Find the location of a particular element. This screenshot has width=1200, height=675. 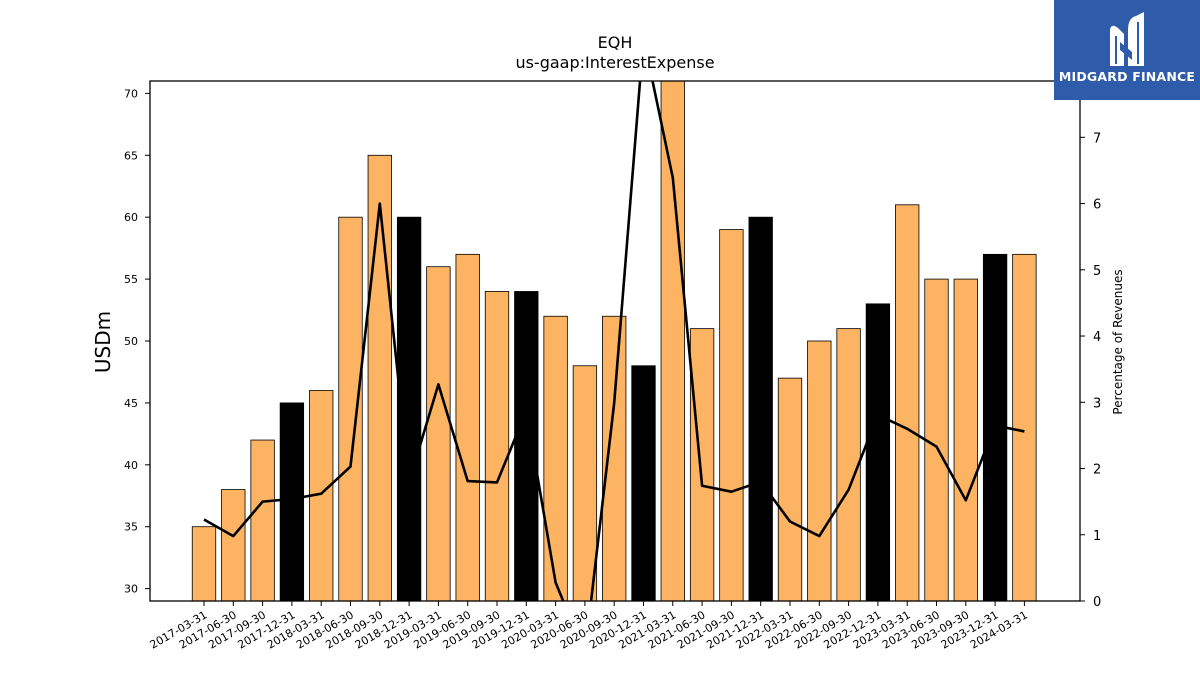

y-tick-label: 30 is located at coordinates (131, 589).